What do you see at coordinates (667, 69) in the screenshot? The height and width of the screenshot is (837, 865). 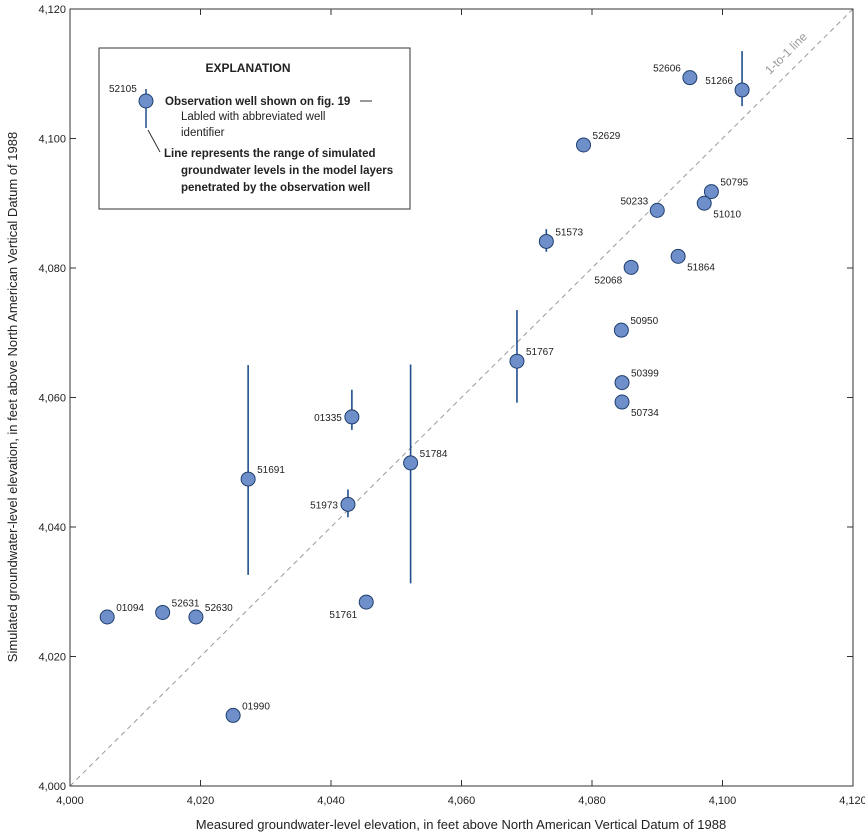 I see `point-label-52606: 52606` at bounding box center [667, 69].